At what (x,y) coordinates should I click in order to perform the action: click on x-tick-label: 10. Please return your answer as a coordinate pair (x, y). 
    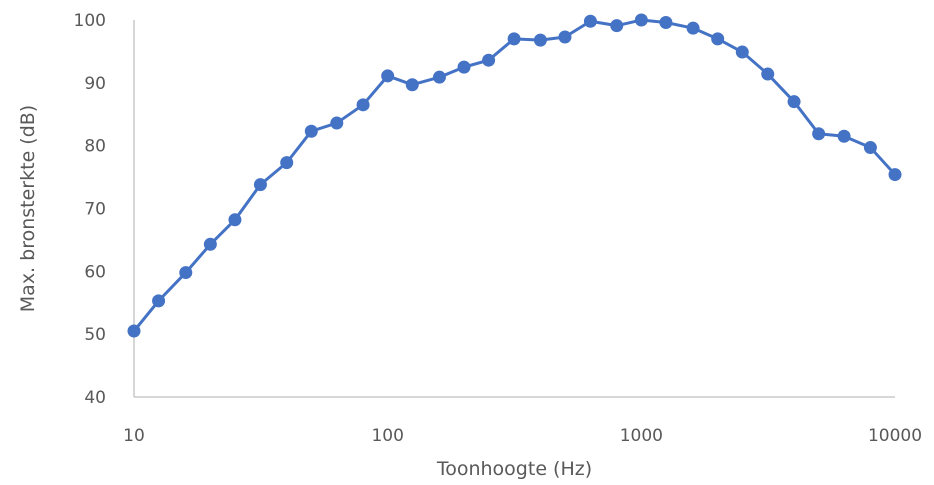
    Looking at the image, I should click on (134, 436).